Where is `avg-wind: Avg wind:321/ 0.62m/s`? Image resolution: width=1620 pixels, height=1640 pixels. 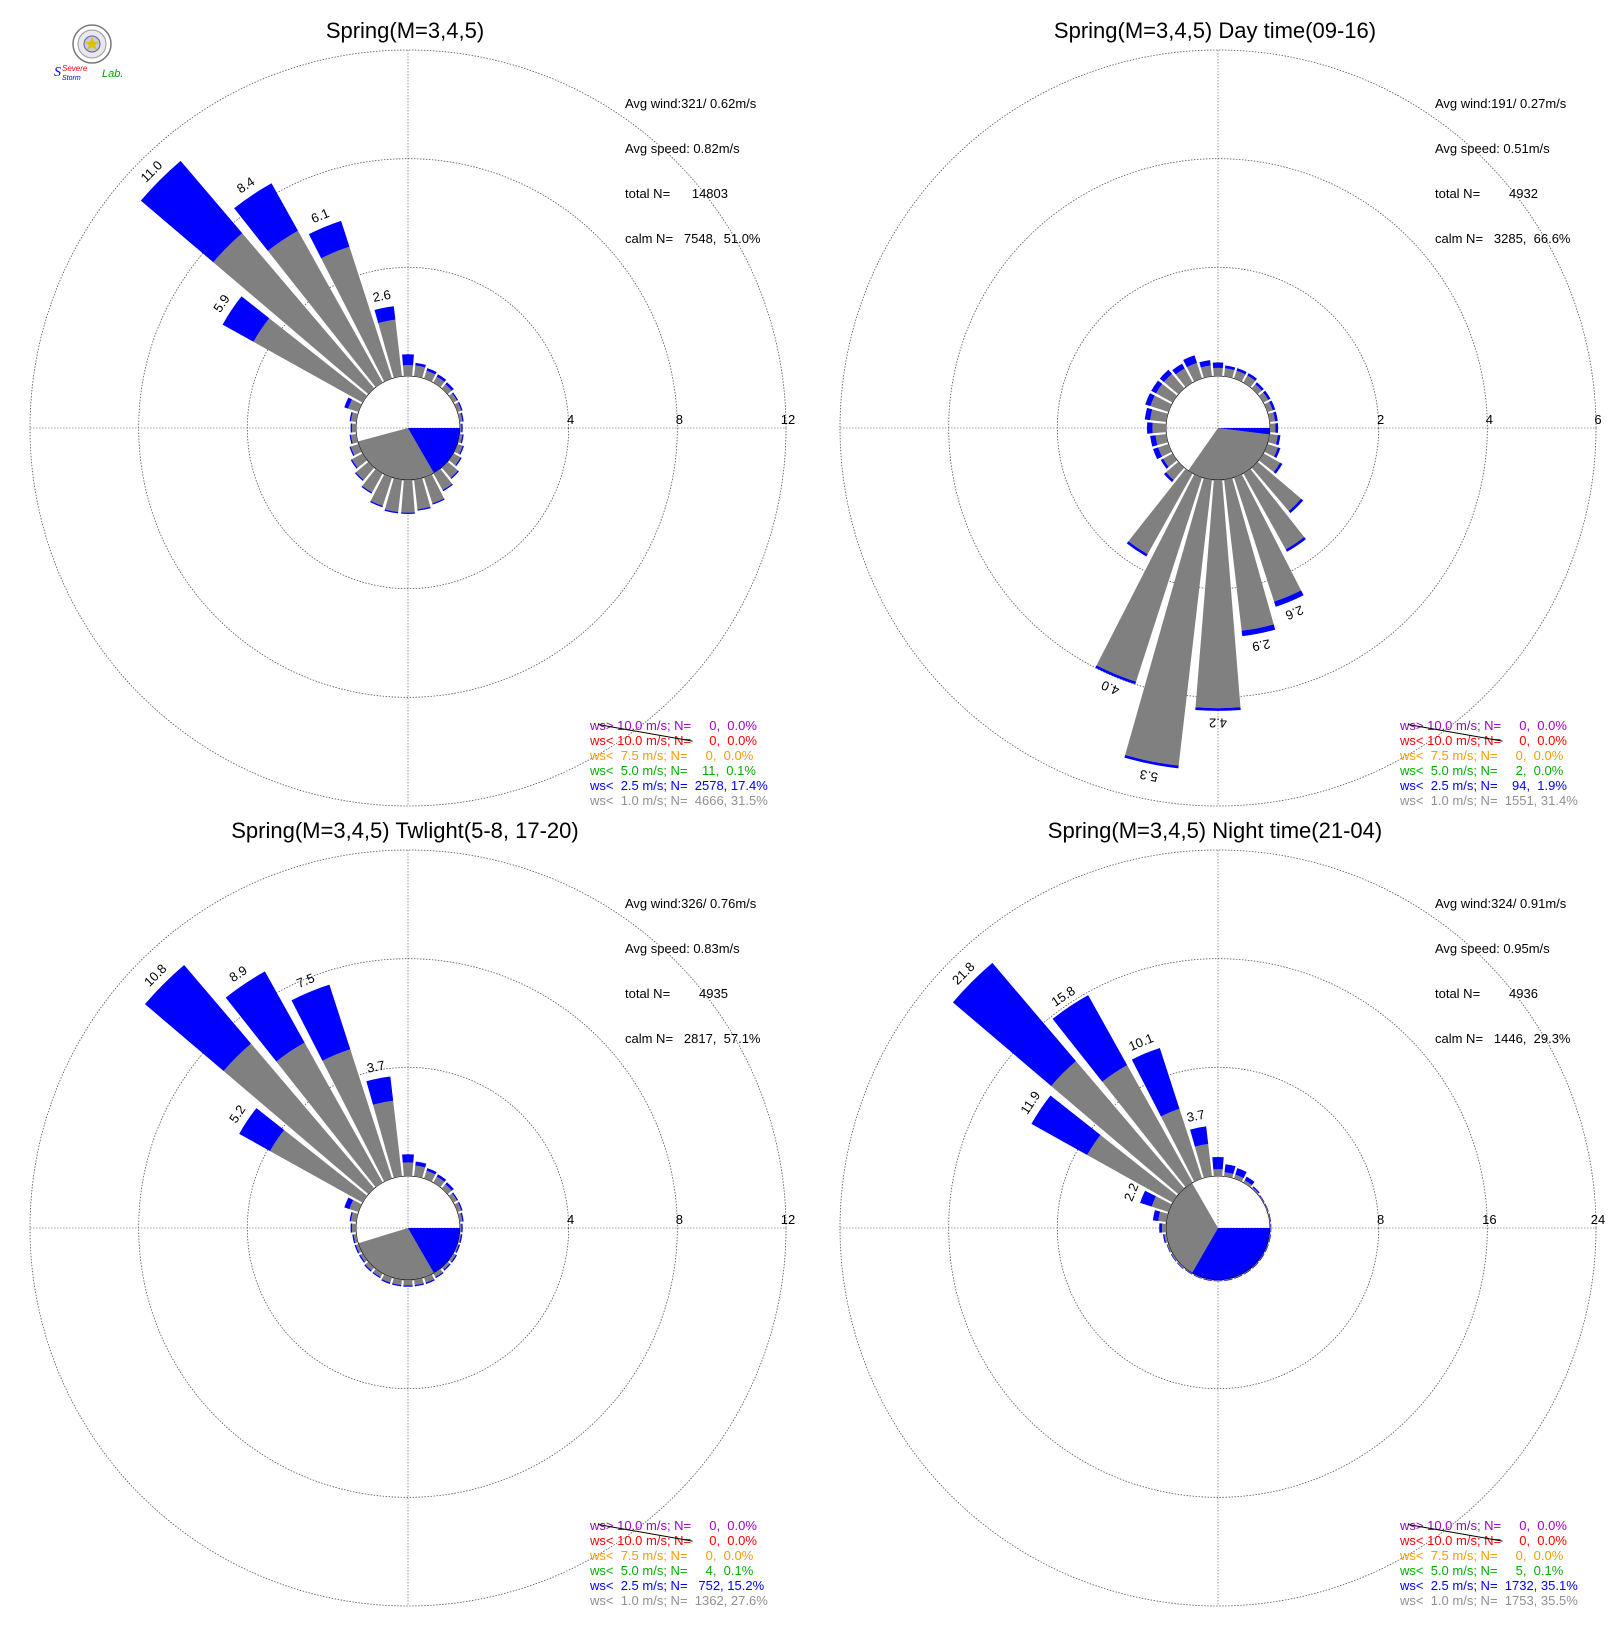 avg-wind: Avg wind:321/ 0.62m/s is located at coordinates (691, 103).